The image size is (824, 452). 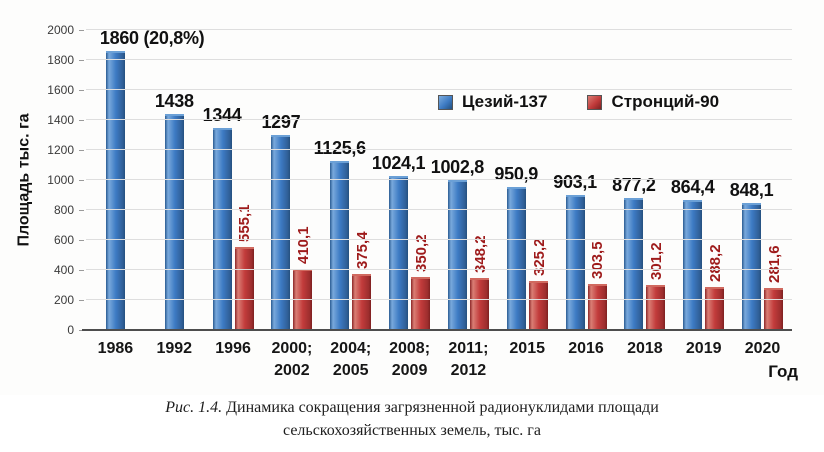 I want to click on strontium-bar: 555,1, so click(x=244, y=267).